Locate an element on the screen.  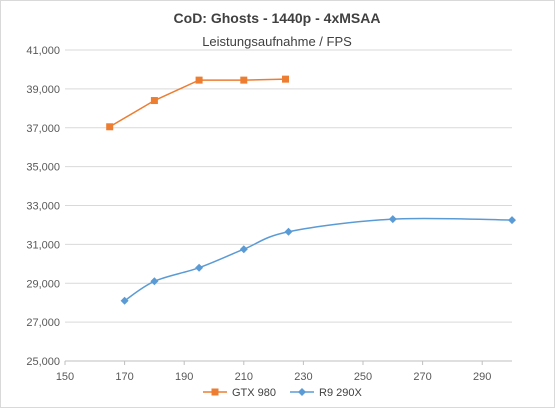
y-tick-label: 35,000 is located at coordinates (43, 168).